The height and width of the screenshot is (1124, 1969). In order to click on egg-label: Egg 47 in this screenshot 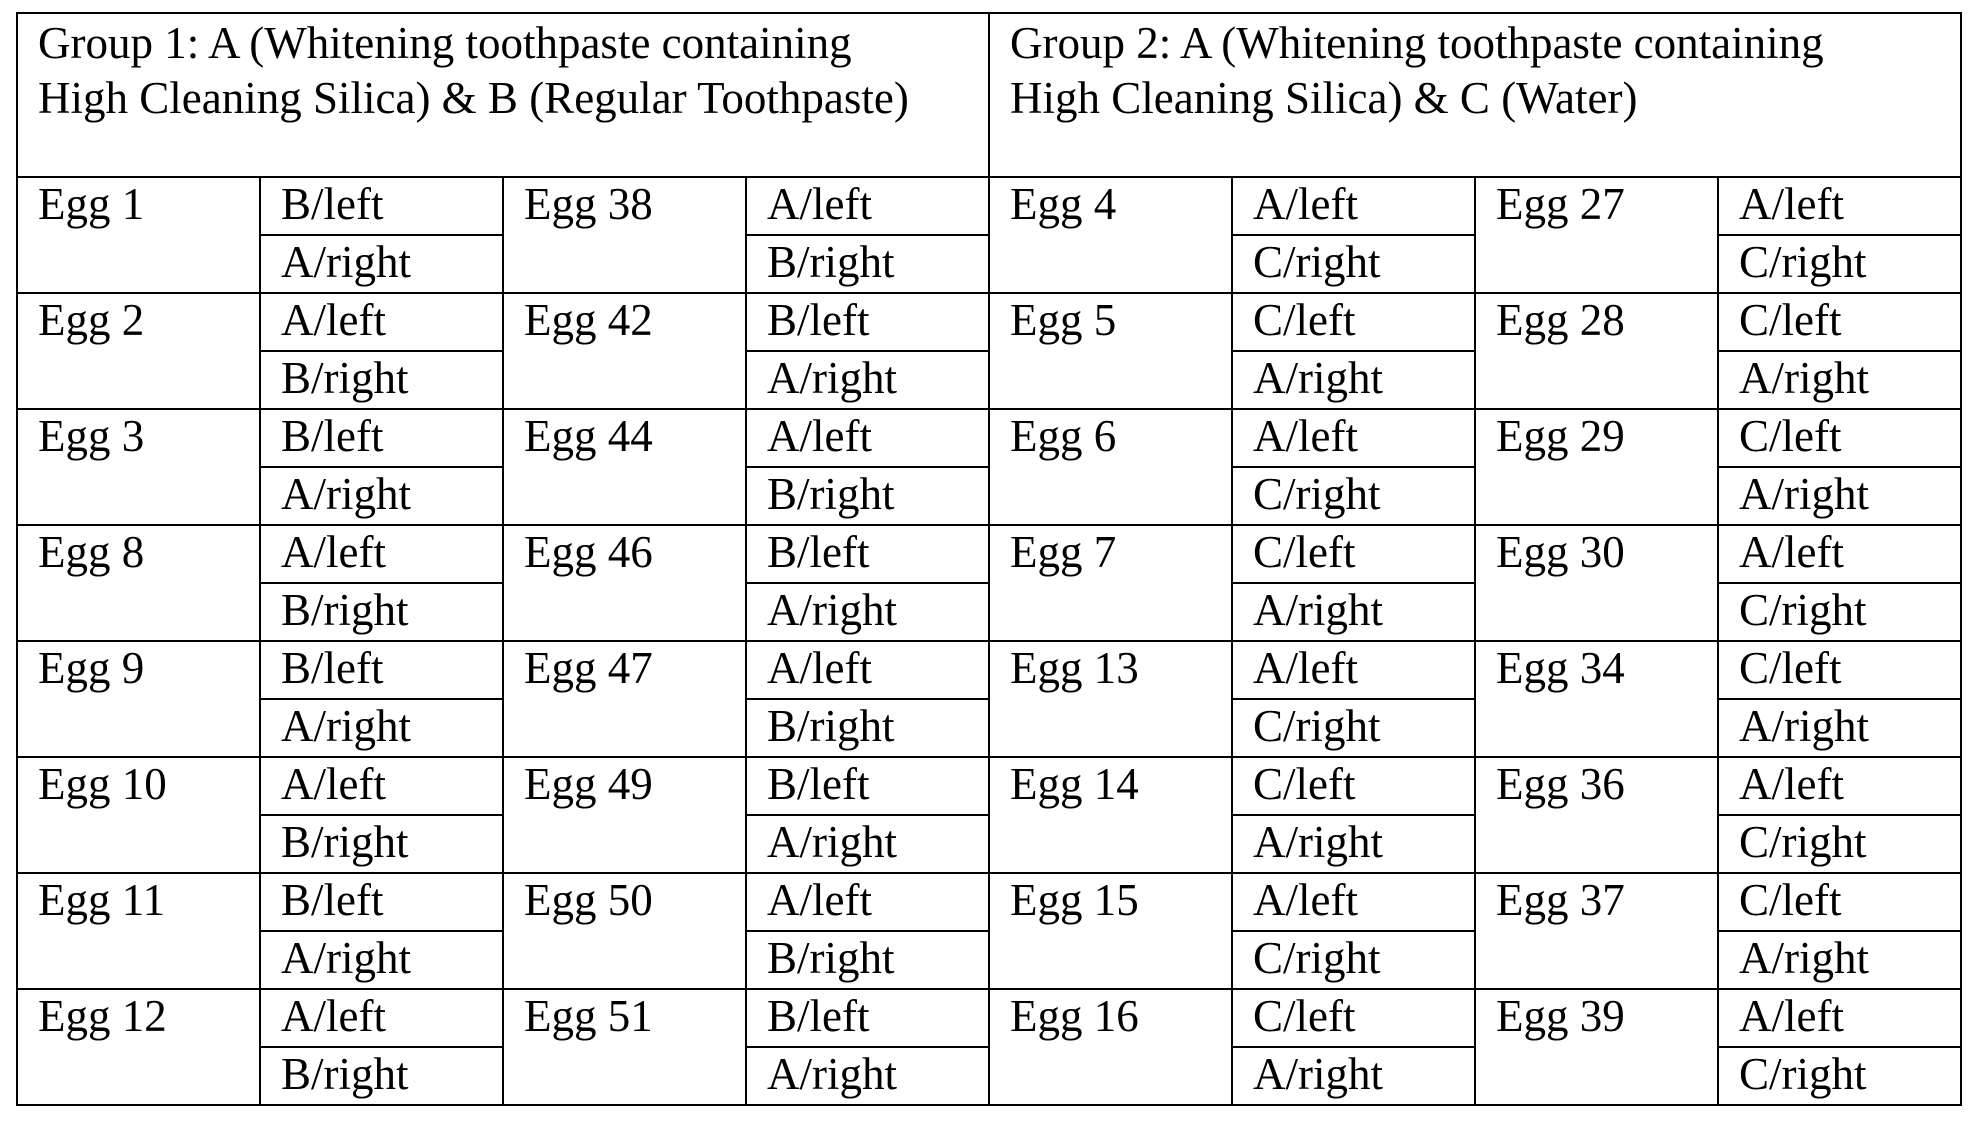, I will do `click(624, 699)`.